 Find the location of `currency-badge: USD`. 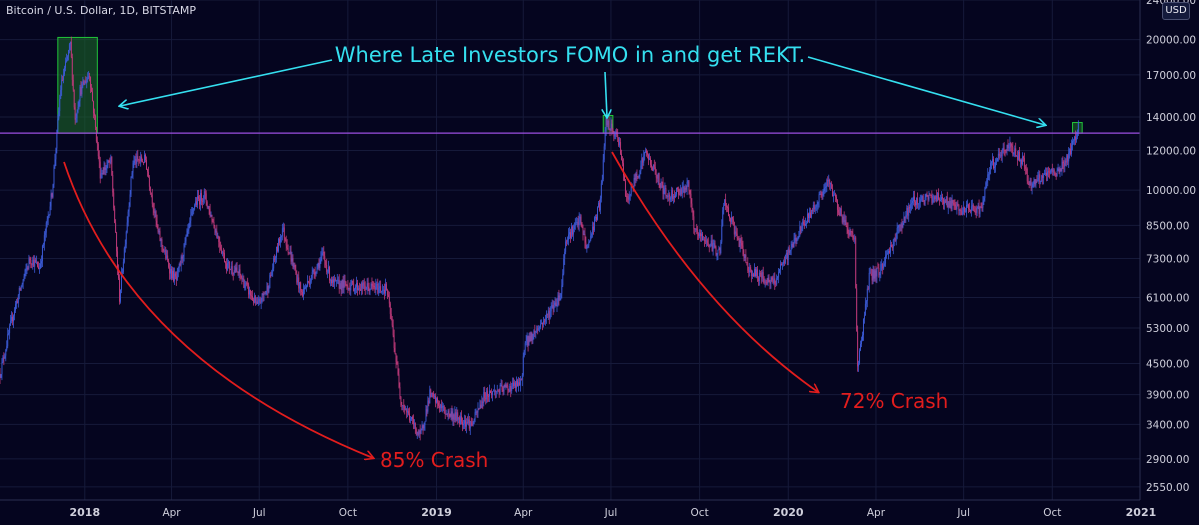

currency-badge: USD is located at coordinates (1176, 11).